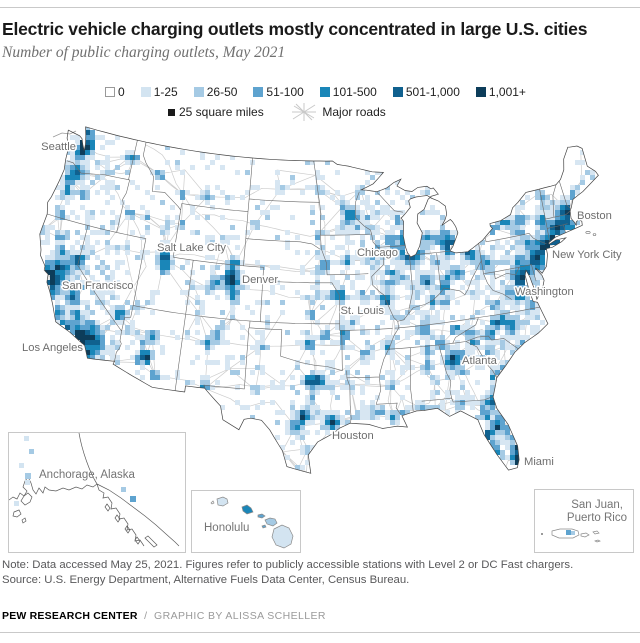 Image resolution: width=640 pixels, height=643 pixels. I want to click on svg-text: Denver, so click(260, 280).